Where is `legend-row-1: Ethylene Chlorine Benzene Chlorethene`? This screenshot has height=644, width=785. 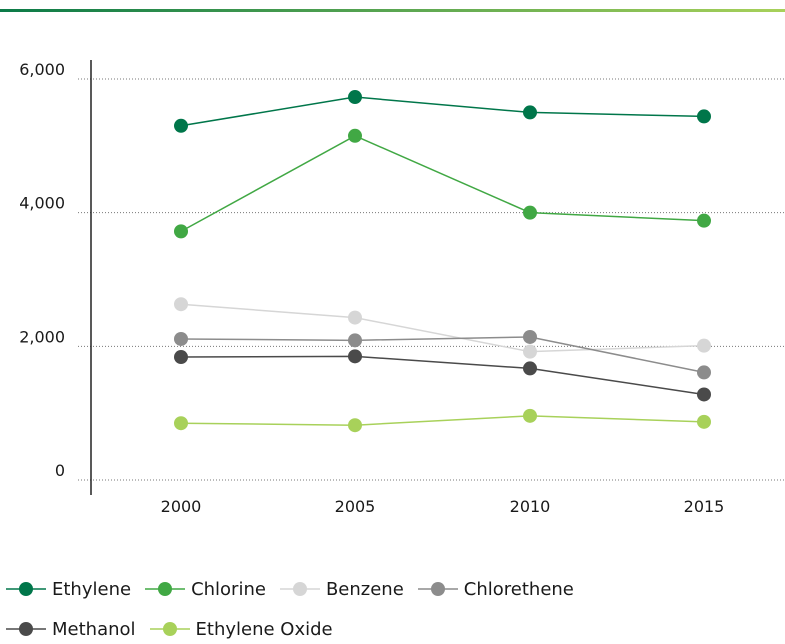 legend-row-1: Ethylene Chlorine Benzene Chlorethene is located at coordinates (393, 589).